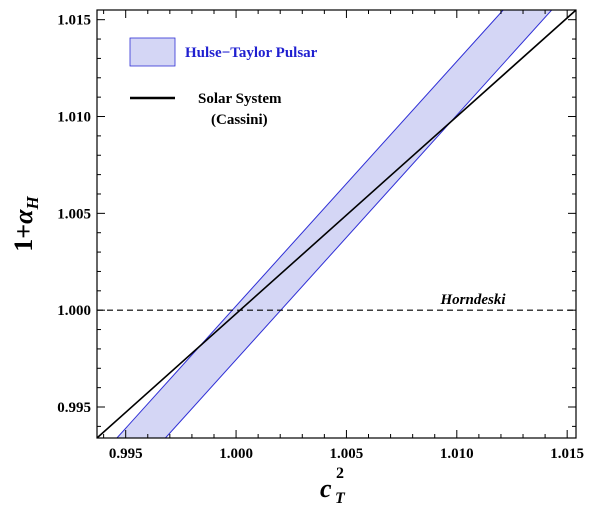 This screenshot has height=510, width=589. I want to click on x-axis-title-sup: 2, so click(340, 473).